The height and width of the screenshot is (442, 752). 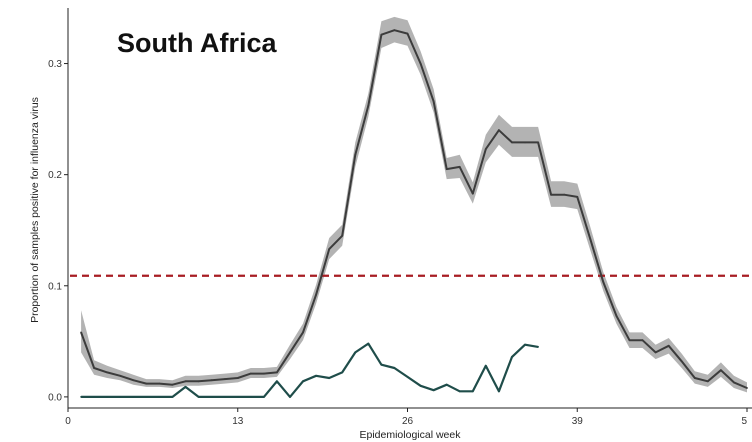 I want to click on x-axis-ticks: 0 13 26 39 5, so click(x=406, y=417).